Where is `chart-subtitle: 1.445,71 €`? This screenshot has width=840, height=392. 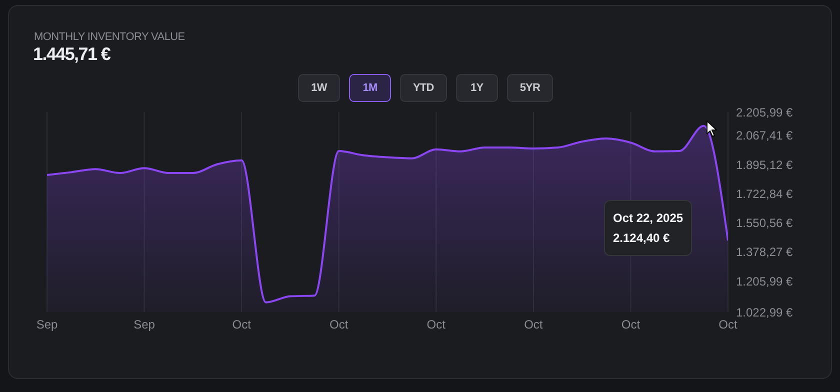
chart-subtitle: 1.445,71 € is located at coordinates (71, 54).